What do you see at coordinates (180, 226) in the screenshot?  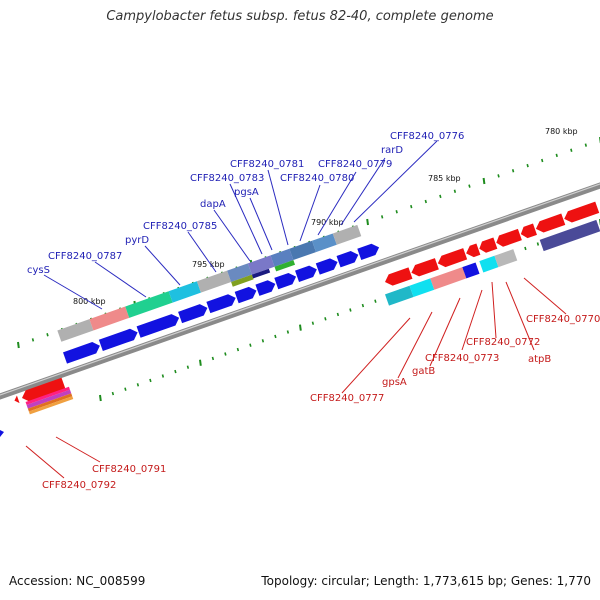 I see `gene-label: CFF8240_0785` at bounding box center [180, 226].